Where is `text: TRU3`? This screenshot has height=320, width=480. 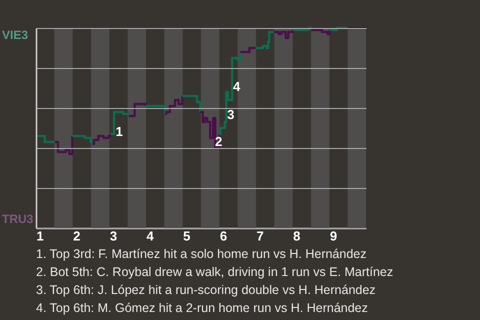 text: TRU3 is located at coordinates (18, 219).